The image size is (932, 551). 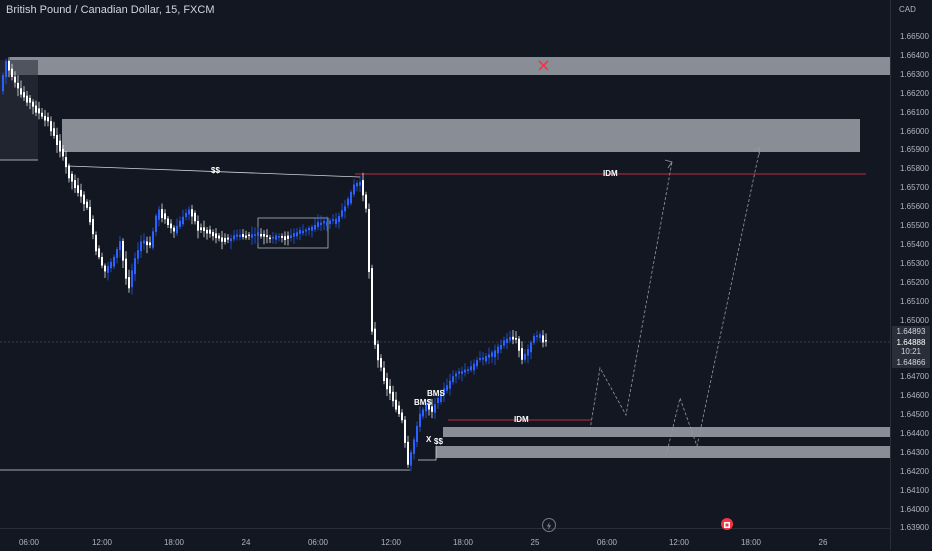 What do you see at coordinates (914, 282) in the screenshot?
I see `price-tick: 1.65200` at bounding box center [914, 282].